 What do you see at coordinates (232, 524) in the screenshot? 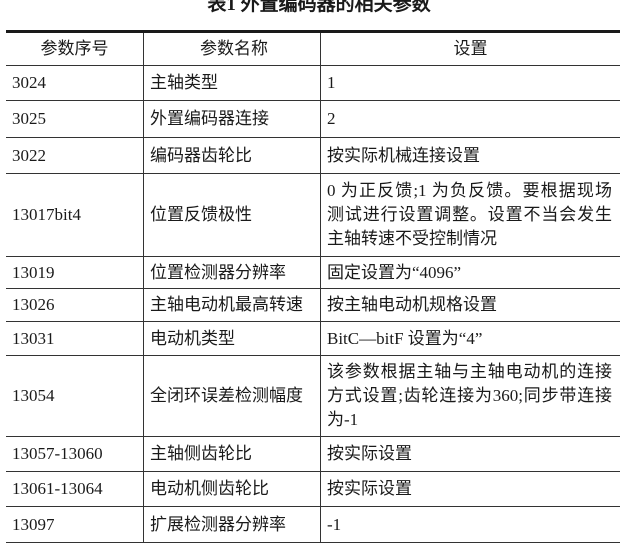
I see `param-name: 扩展检测器分辨率` at bounding box center [232, 524].